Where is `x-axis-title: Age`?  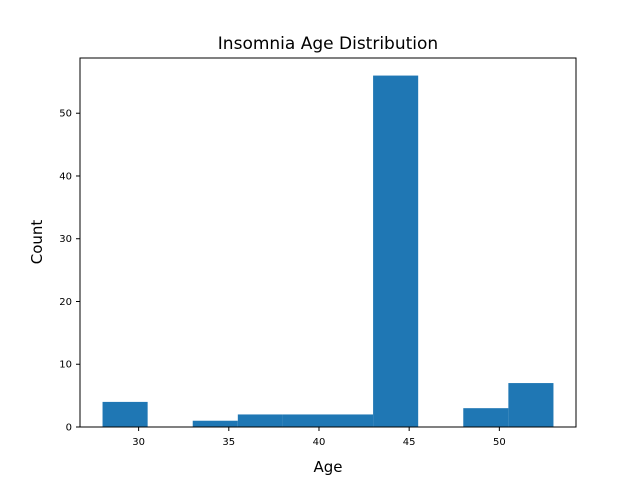 x-axis-title: Age is located at coordinates (327, 467).